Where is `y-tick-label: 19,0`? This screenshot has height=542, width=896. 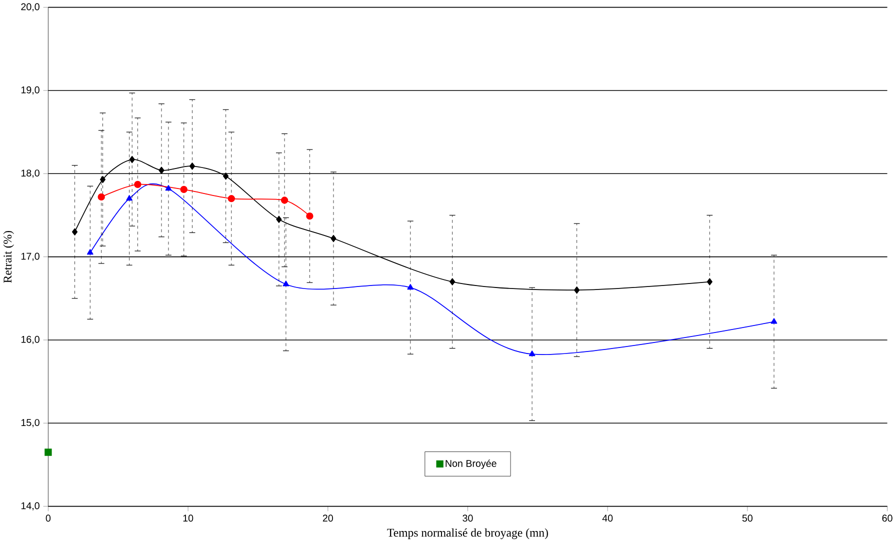
y-tick-label: 19,0 is located at coordinates (30, 90).